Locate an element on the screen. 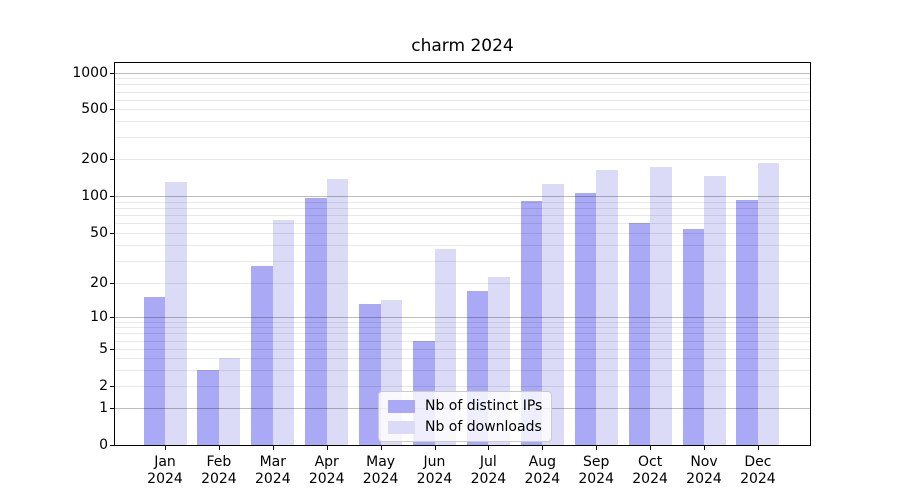 The height and width of the screenshot is (500, 900). legend-swatch-distinct-ips is located at coordinates (401, 406).